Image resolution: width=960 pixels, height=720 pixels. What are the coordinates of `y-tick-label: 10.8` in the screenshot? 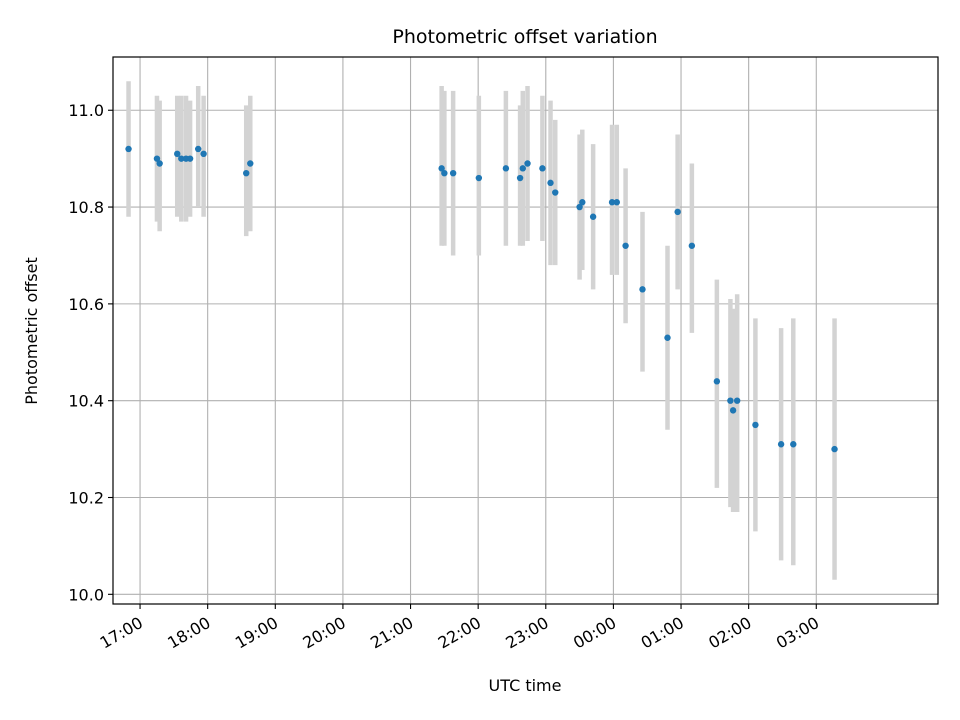 It's located at (86, 207).